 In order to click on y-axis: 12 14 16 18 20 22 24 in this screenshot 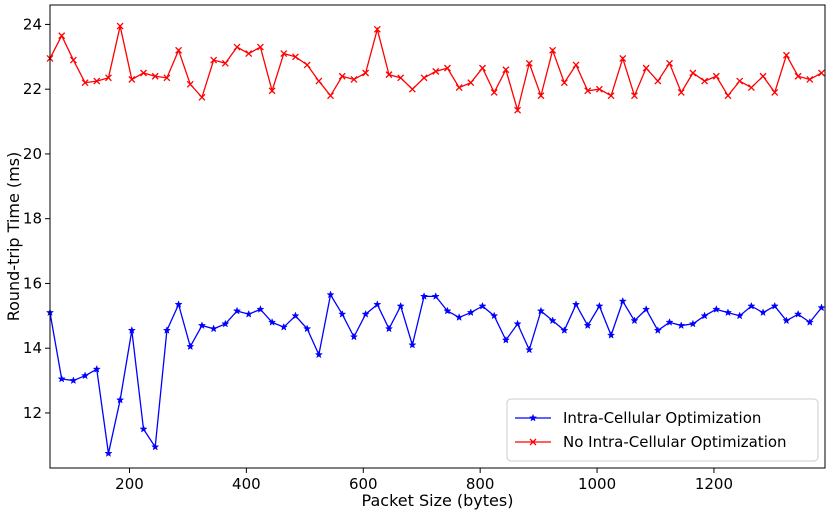, I will do `click(36, 218)`.